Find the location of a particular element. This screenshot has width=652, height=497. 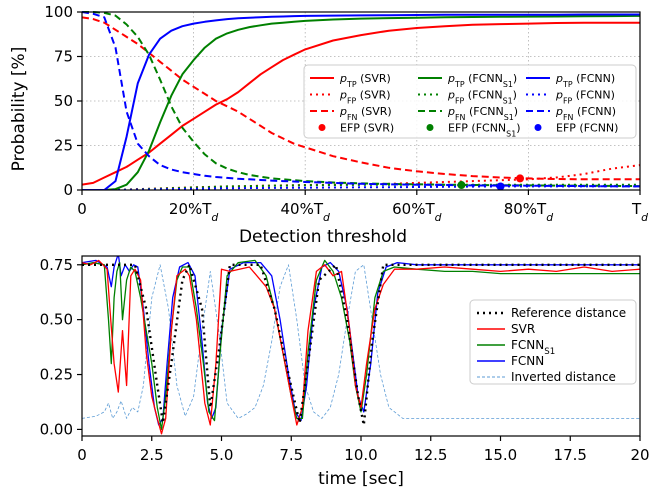

top-y-tick-label: 50 is located at coordinates (63, 101).